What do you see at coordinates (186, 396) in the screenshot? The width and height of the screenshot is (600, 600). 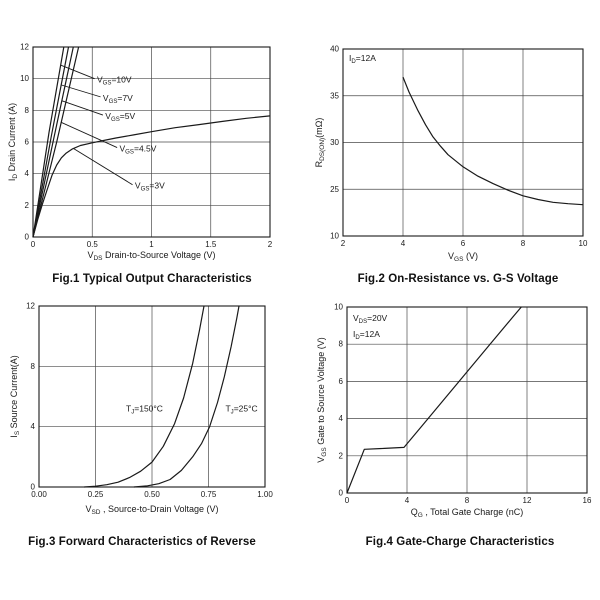 I see `fig3-series-TJ=25C` at bounding box center [186, 396].